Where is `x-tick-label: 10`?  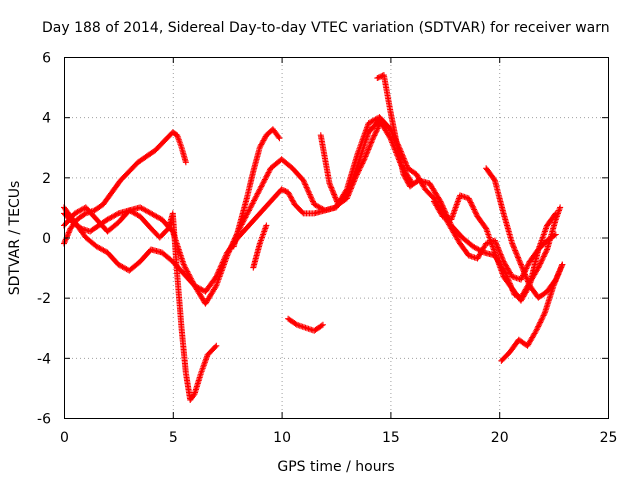 x-tick-label: 10 is located at coordinates (282, 438).